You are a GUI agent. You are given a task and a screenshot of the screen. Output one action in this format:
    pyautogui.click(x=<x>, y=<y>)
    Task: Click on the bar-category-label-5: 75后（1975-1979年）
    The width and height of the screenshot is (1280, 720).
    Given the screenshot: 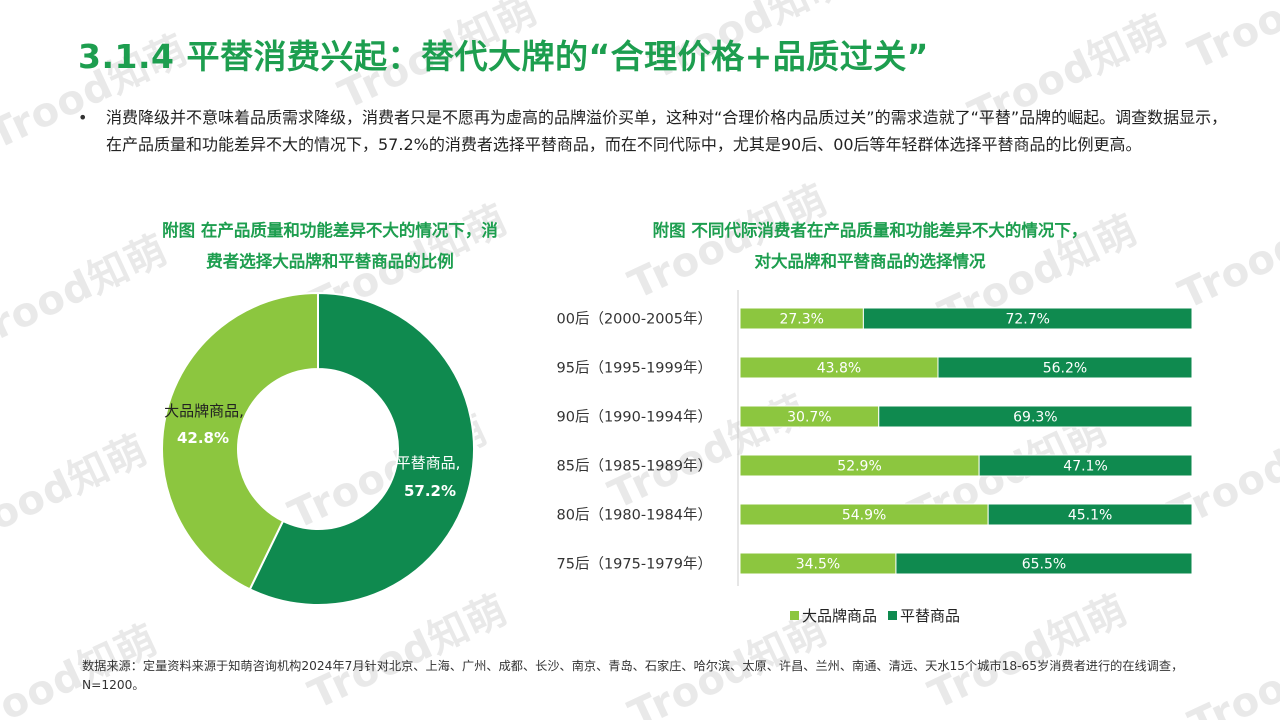 What is the action you would take?
    pyautogui.click(x=635, y=564)
    